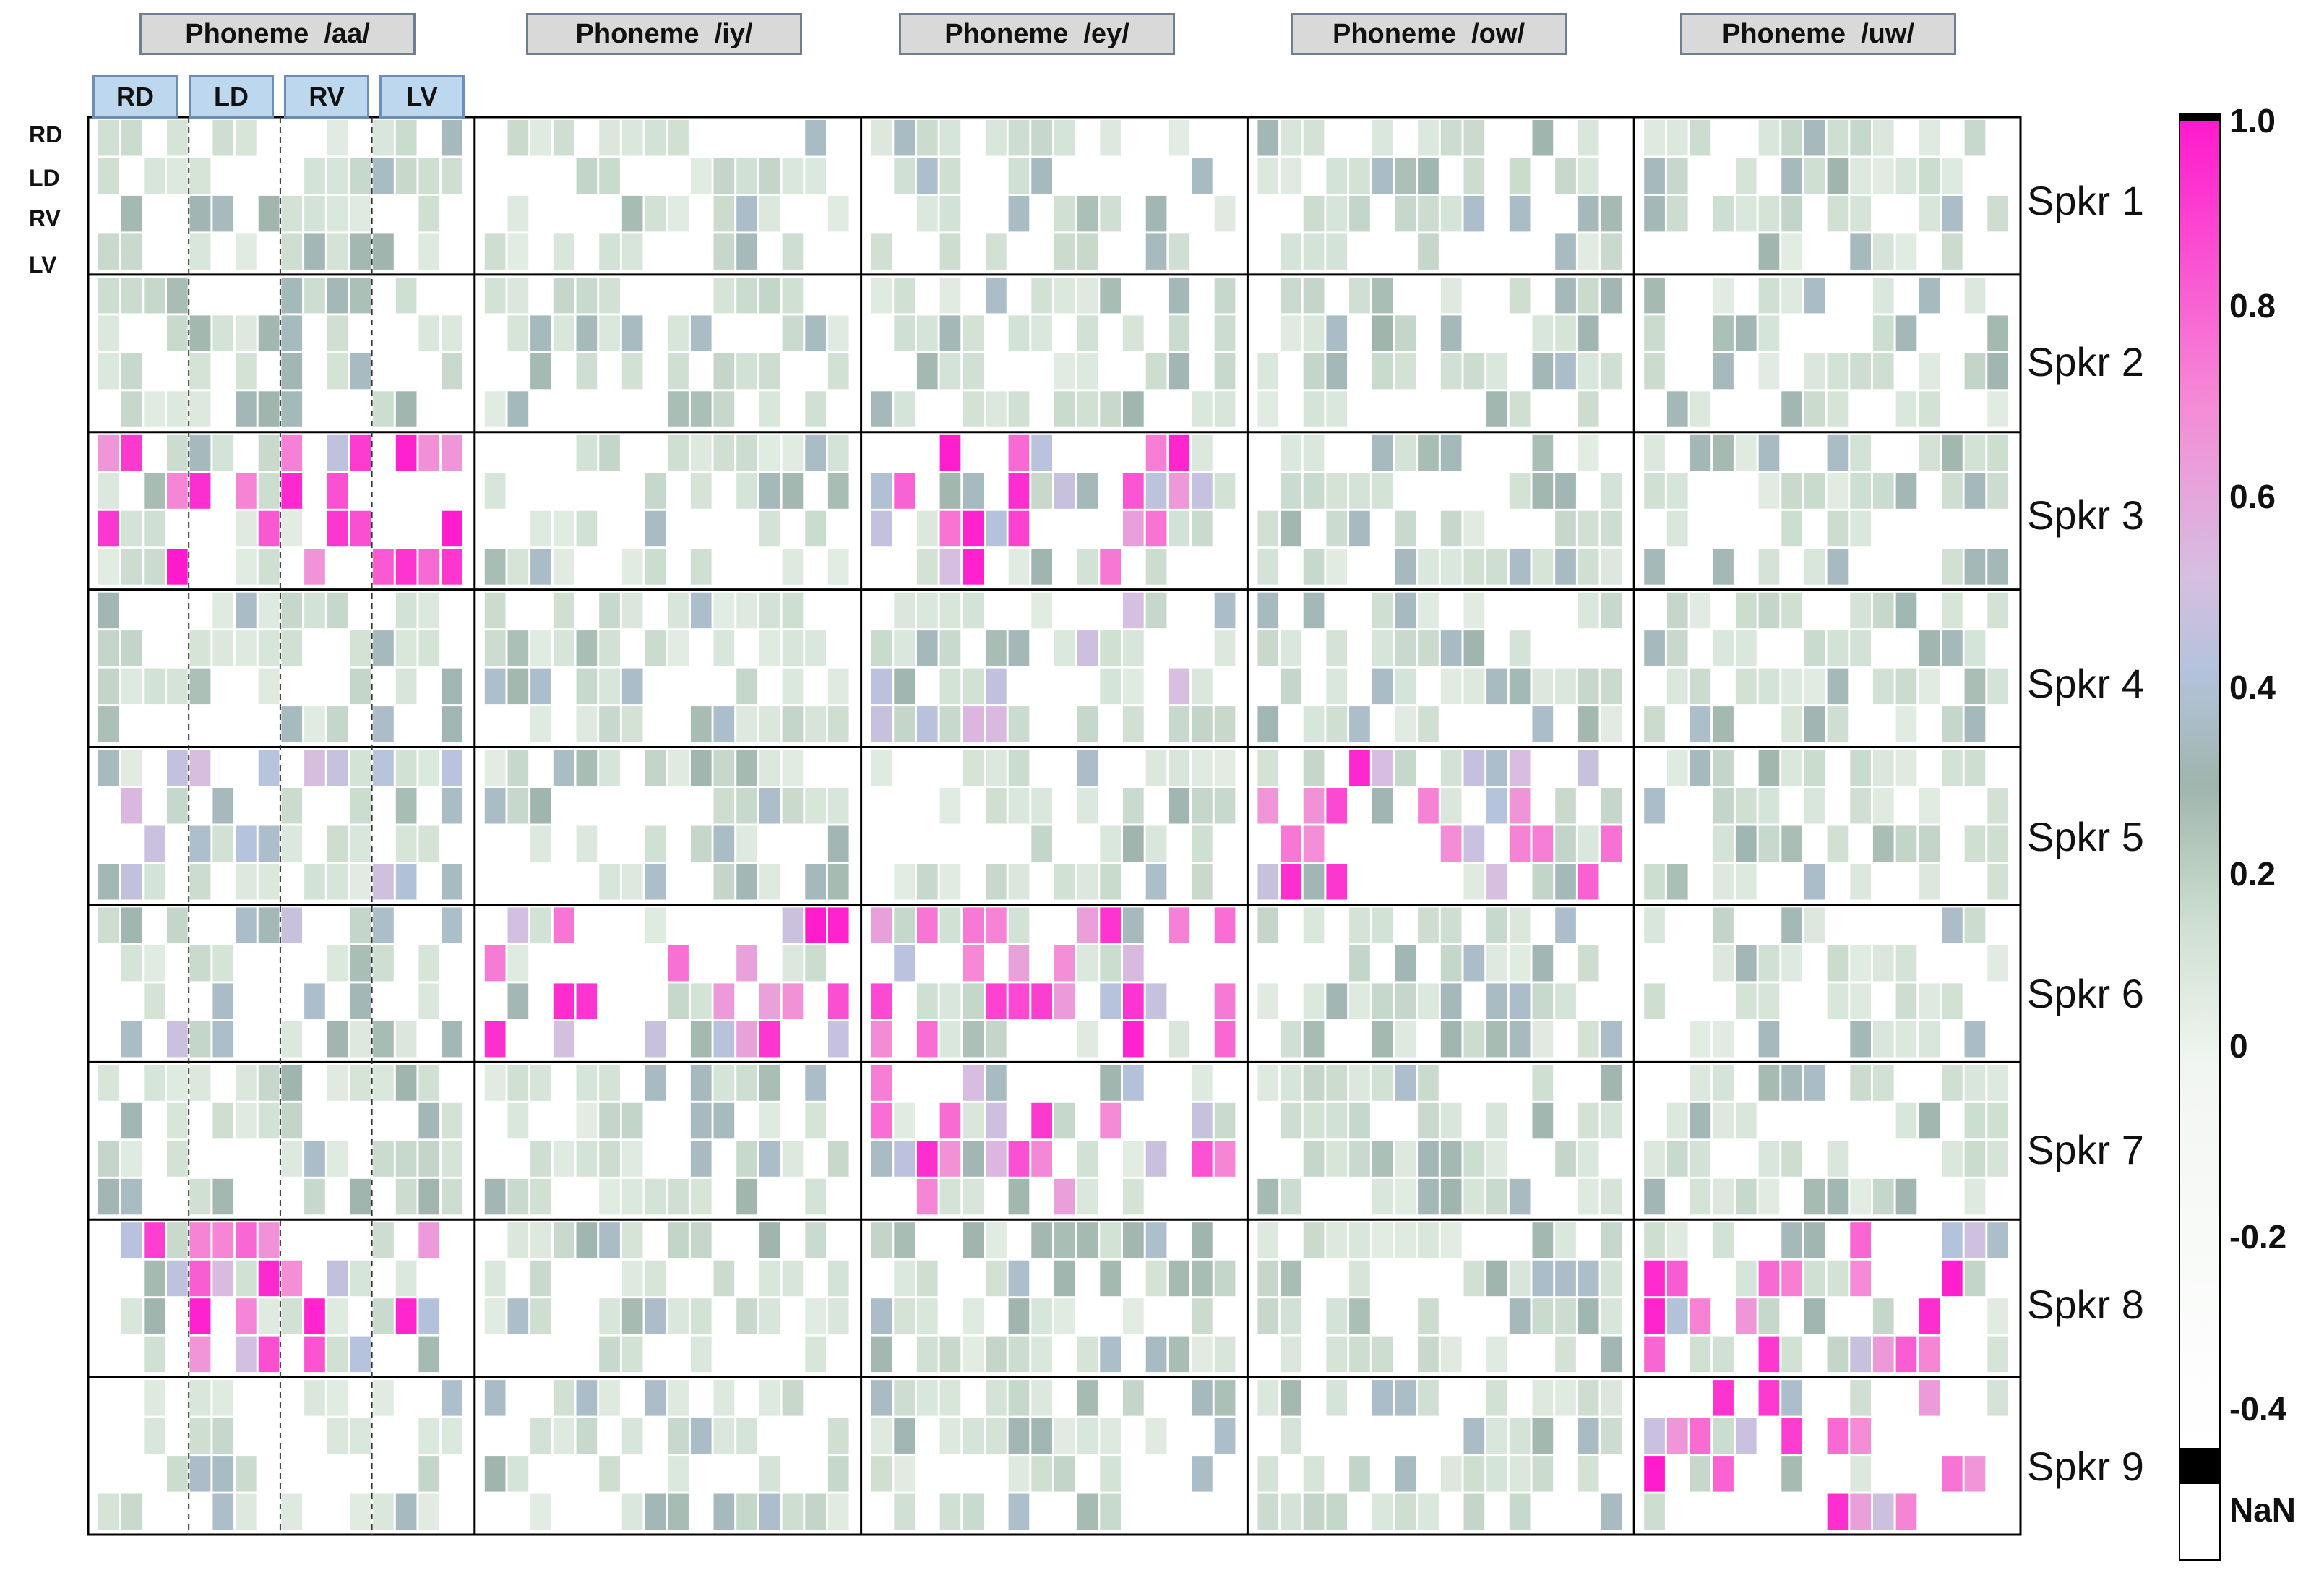 The width and height of the screenshot is (2324, 1591). Describe the element at coordinates (2238, 1046) in the screenshot. I see `colorbar-tick-0: 0` at that location.